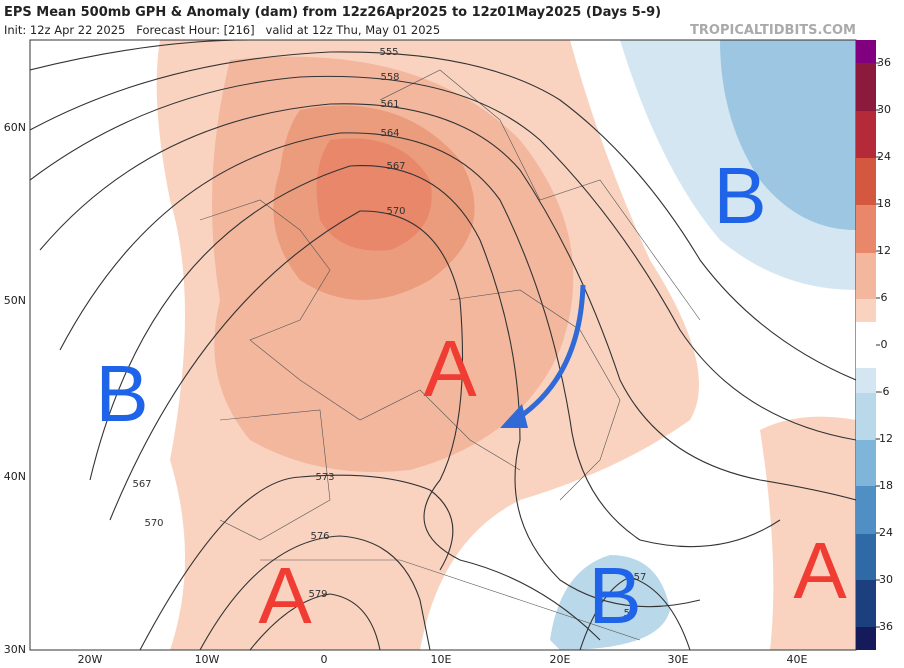  Describe the element at coordinates (884, 344) in the screenshot. I see `colorbar-label: 0` at that location.